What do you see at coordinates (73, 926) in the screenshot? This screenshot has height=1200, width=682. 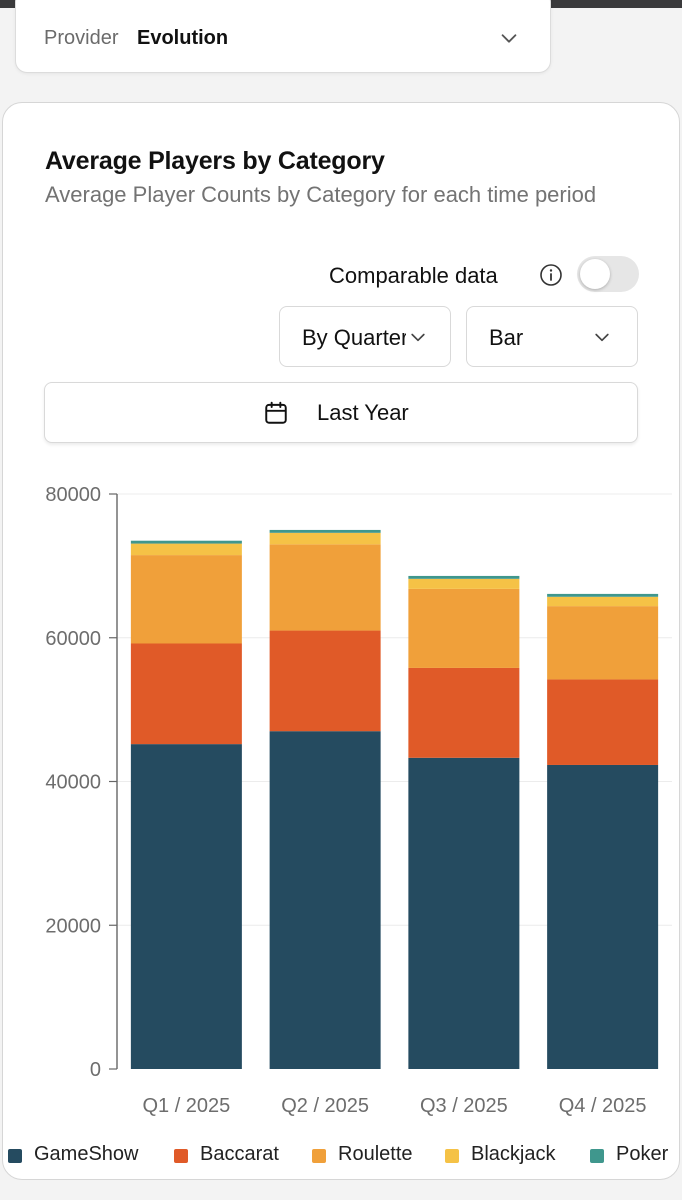 I see `y-tick-label: 20000` at bounding box center [73, 926].